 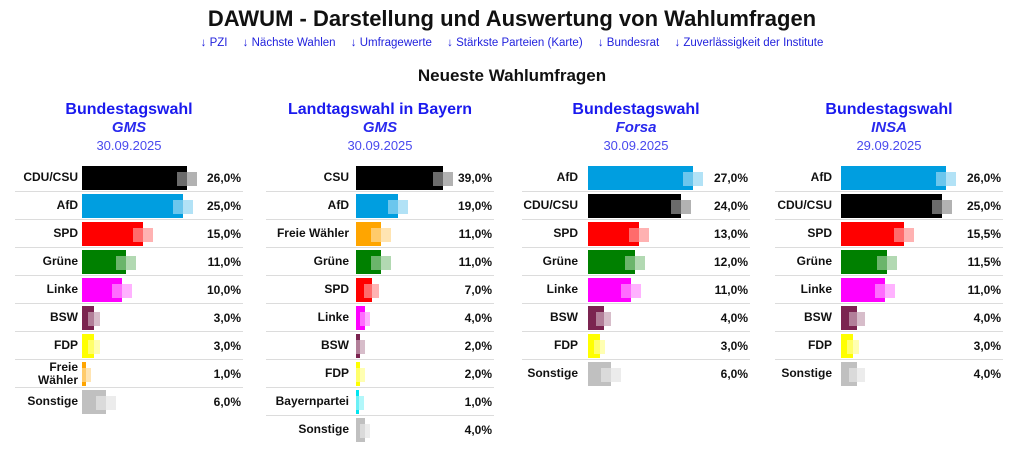 What do you see at coordinates (380, 346) in the screenshot?
I see `poll-row: BSW 2,0%` at bounding box center [380, 346].